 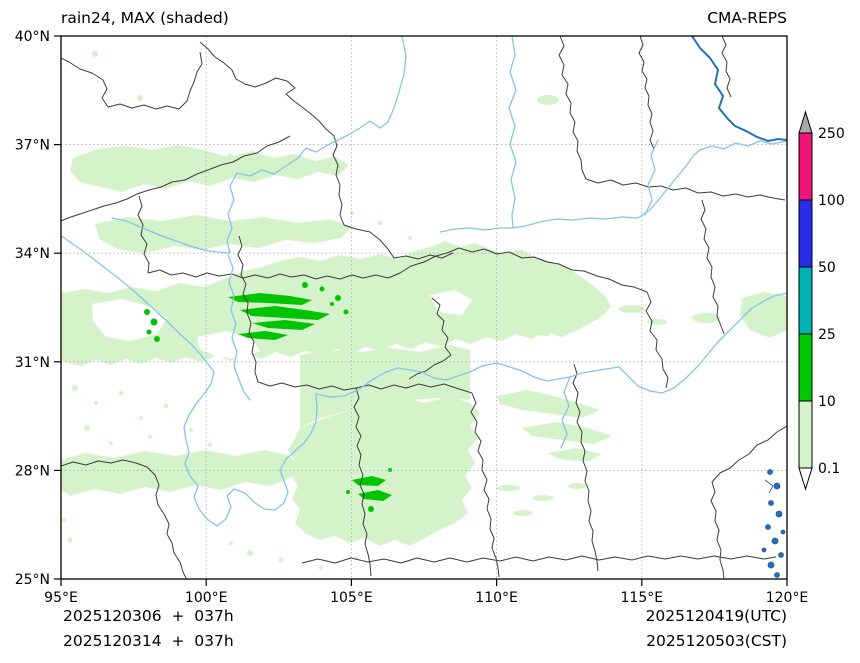 I want to click on y-tick-label: 25°N, so click(x=32, y=580).